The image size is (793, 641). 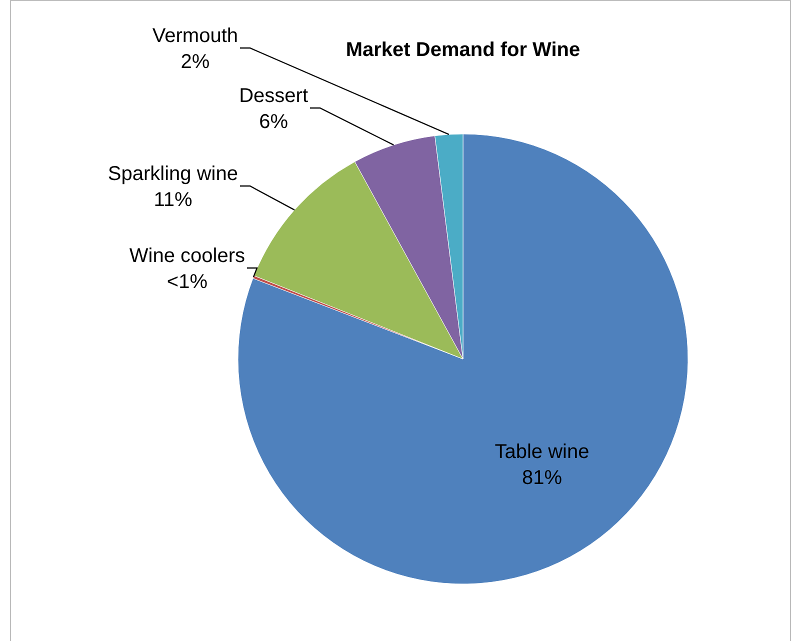 What do you see at coordinates (187, 256) in the screenshot?
I see `slice-label: Wine coolers` at bounding box center [187, 256].